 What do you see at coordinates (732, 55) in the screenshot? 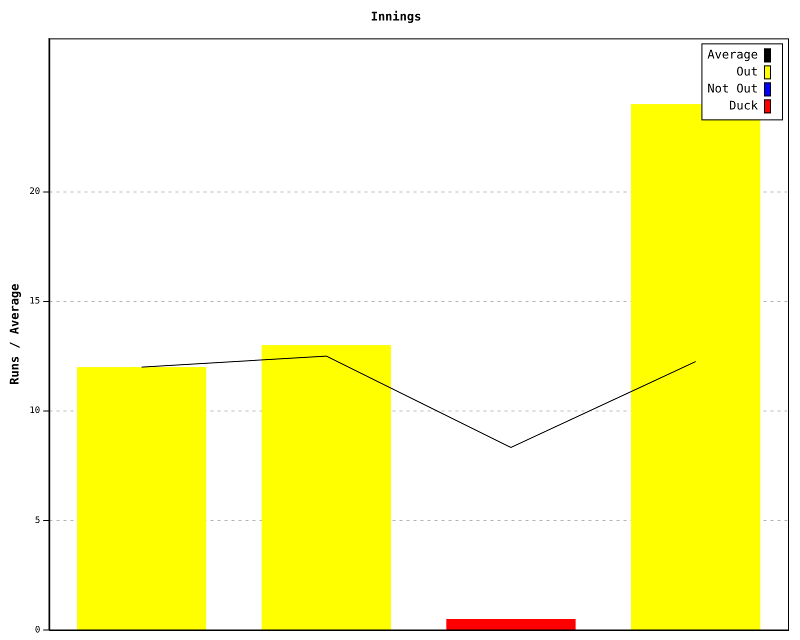
I see `legend-label: Average` at bounding box center [732, 55].